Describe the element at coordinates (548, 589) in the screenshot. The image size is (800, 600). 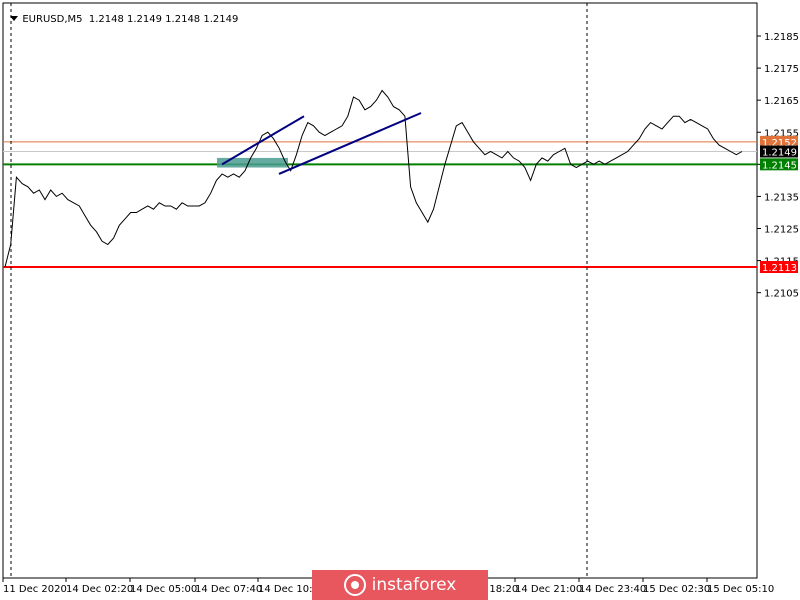
I see `x-tick-label: 14 Dec 21:00` at that location.